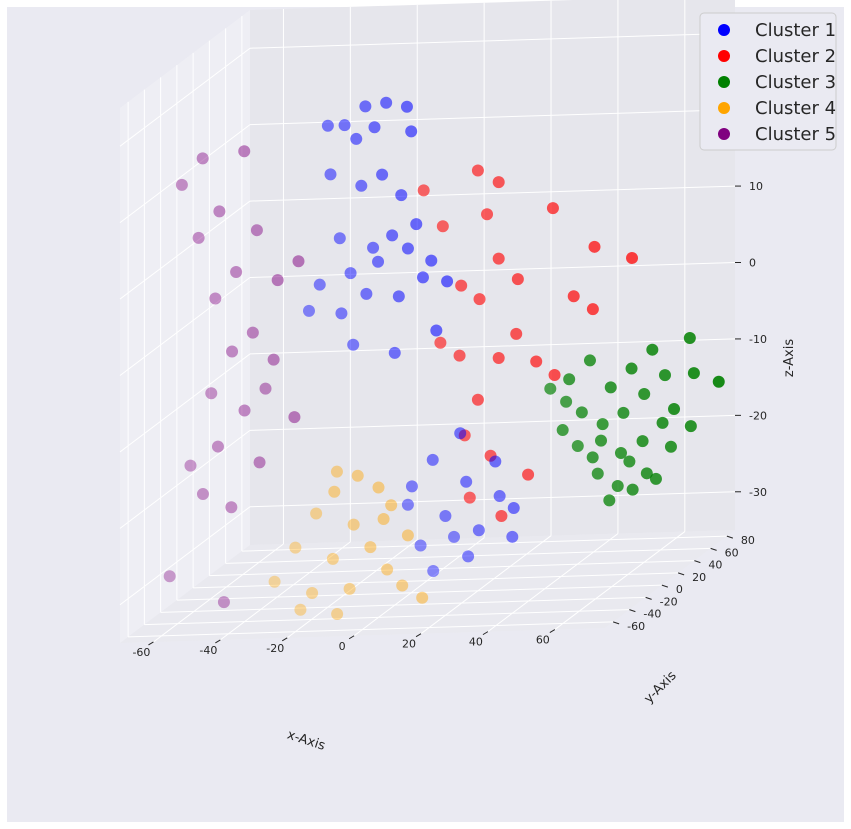 Image resolution: width=851 pixels, height=829 pixels. I want to click on y-tick-label: -40, so click(652, 614).